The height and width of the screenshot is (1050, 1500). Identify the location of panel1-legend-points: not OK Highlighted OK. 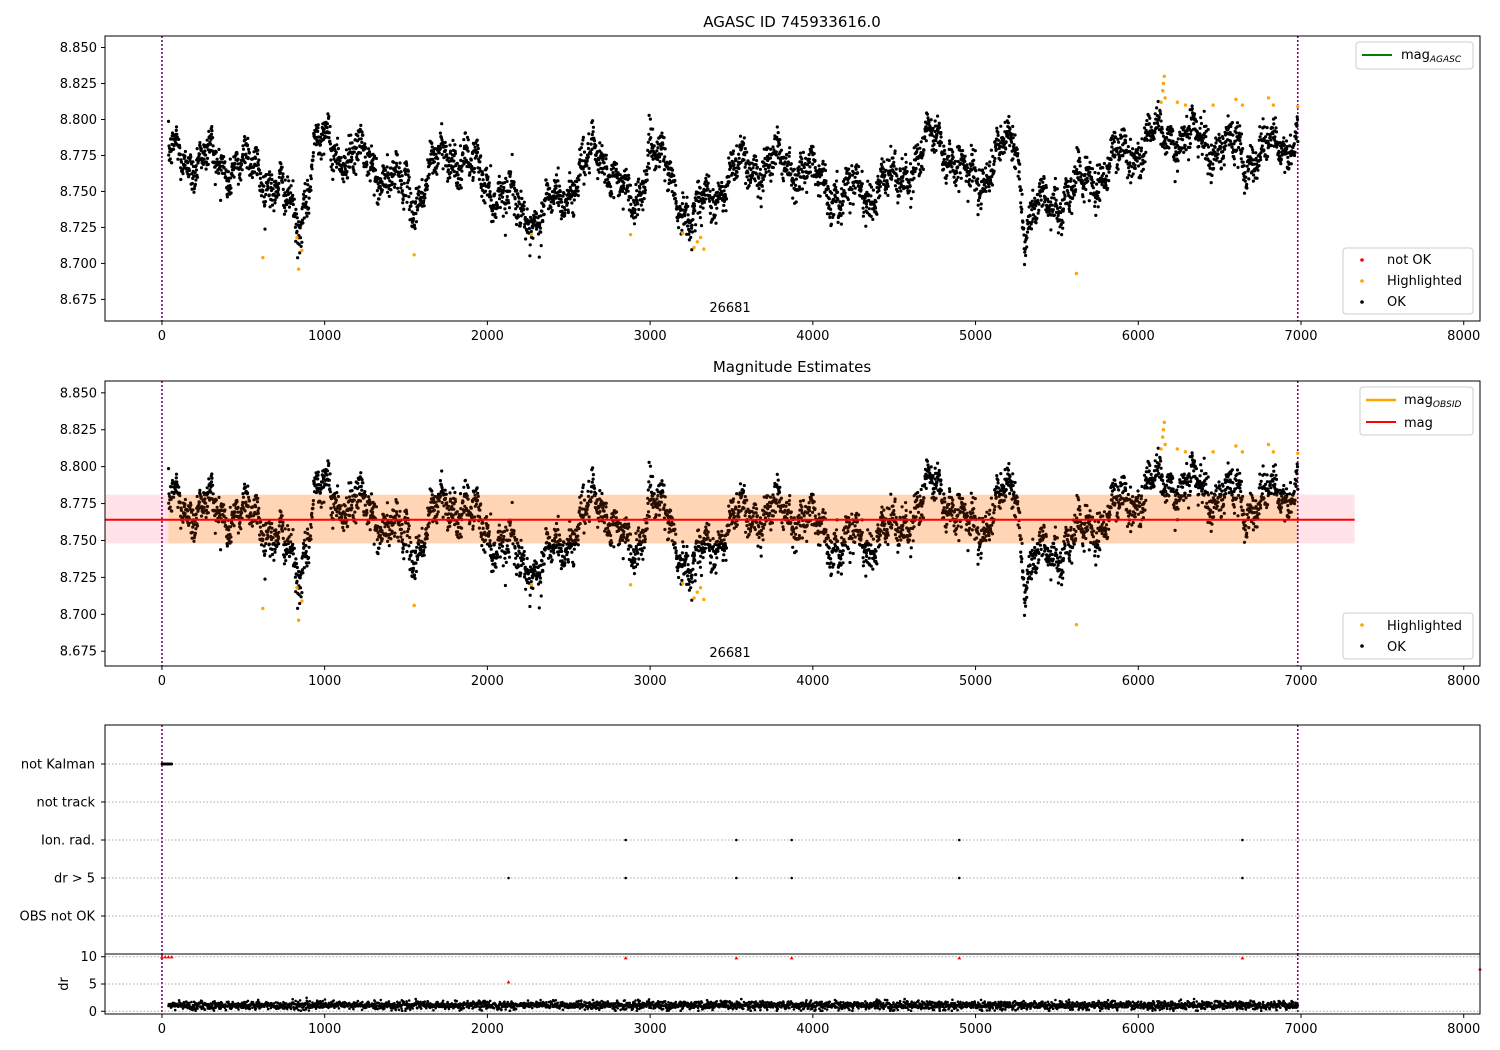
(1408, 281).